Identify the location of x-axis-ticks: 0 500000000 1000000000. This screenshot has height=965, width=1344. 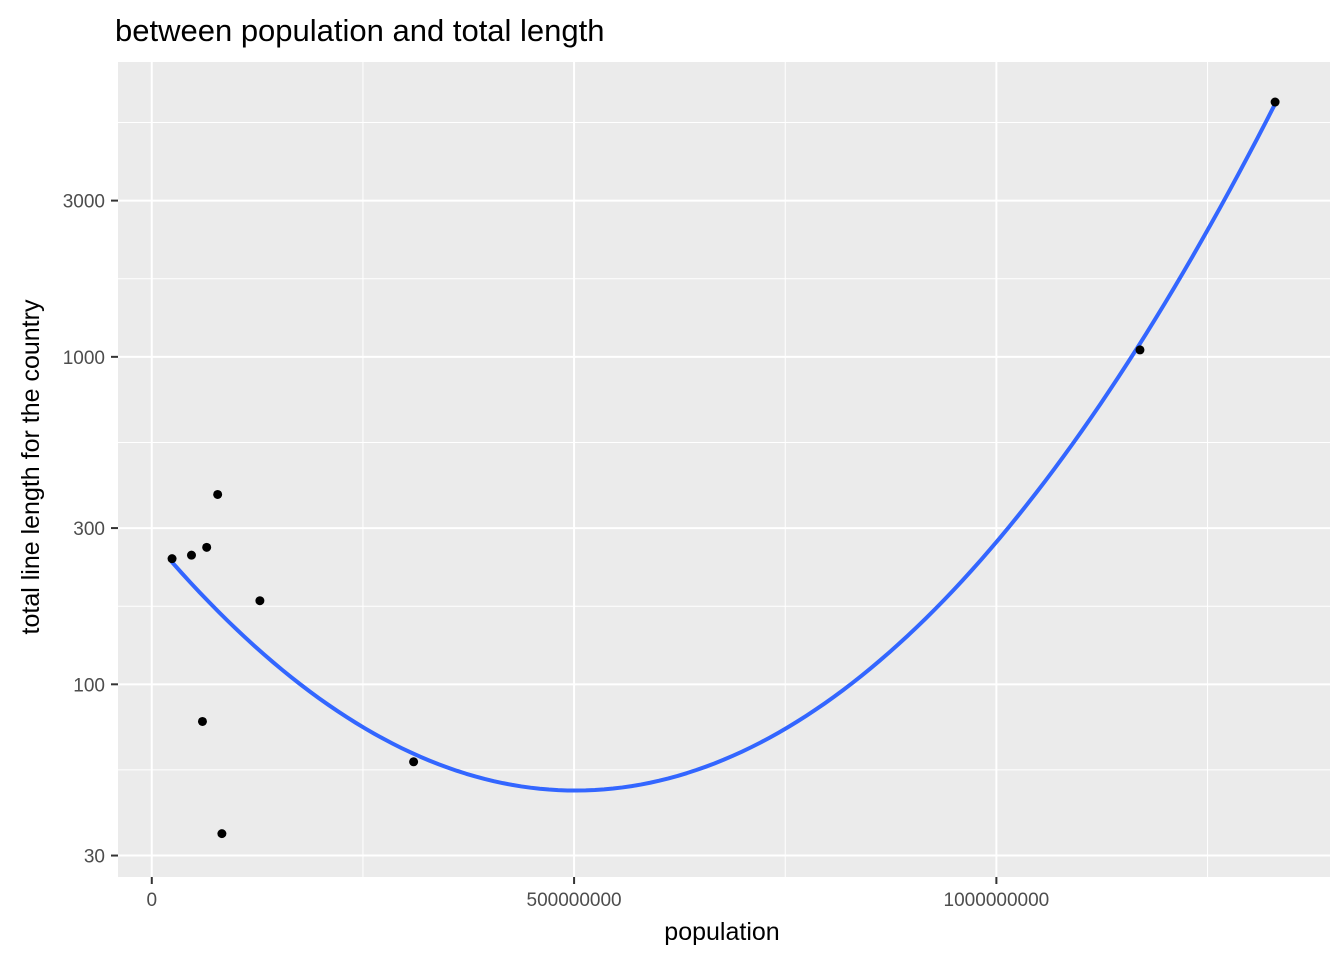
(597, 894).